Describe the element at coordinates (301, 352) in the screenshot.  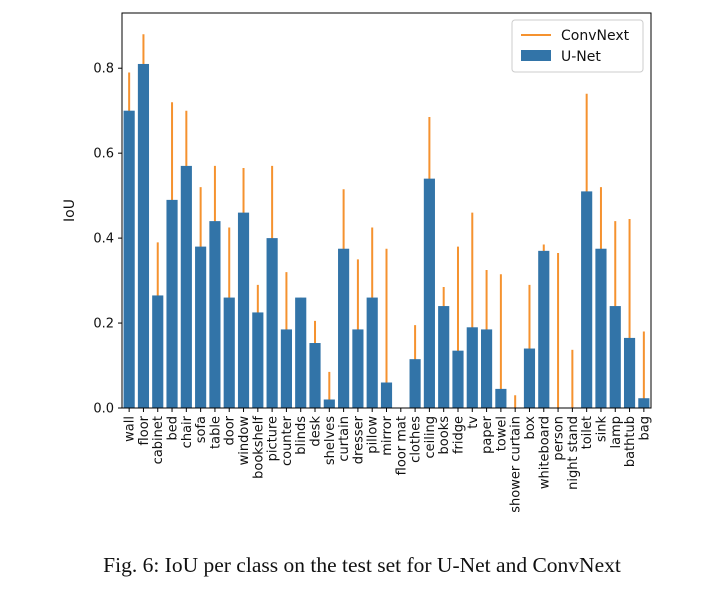
I see `unet-bar-blinds` at that location.